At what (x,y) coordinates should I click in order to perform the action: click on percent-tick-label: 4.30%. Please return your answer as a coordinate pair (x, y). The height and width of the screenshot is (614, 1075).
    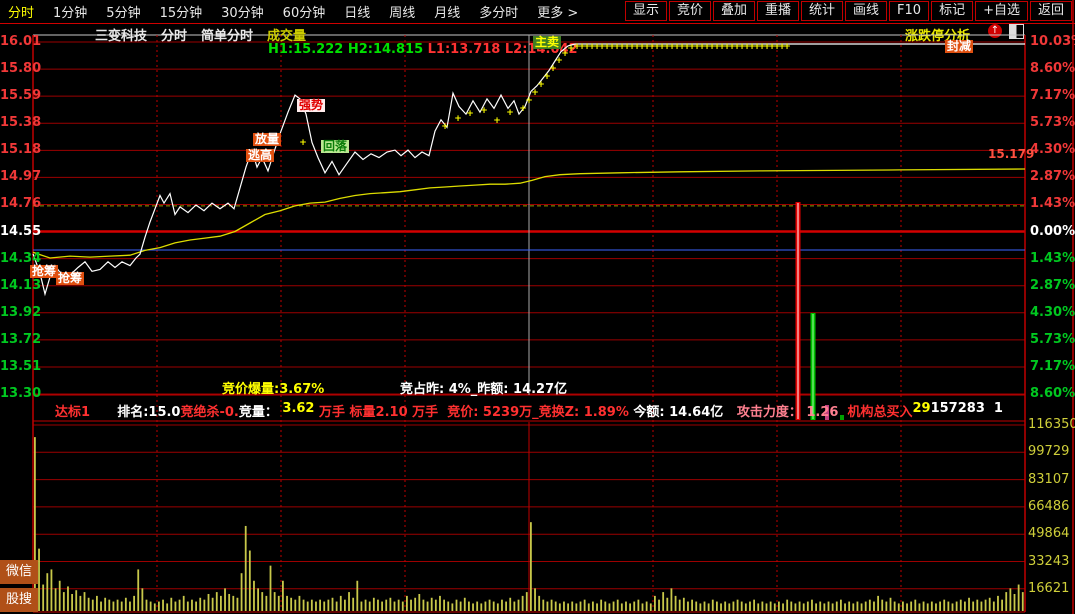
    Looking at the image, I should click on (1052, 312).